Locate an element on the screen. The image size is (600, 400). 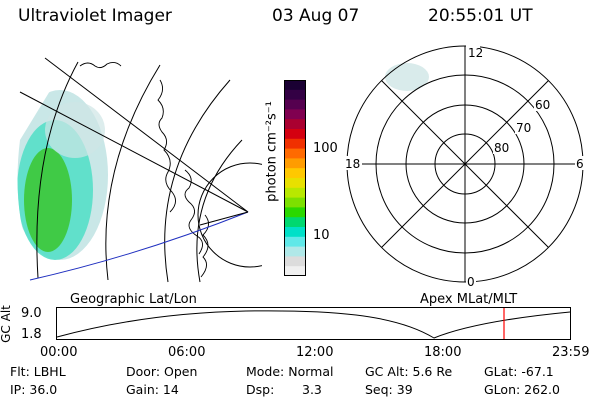
glow-top is located at coordinates (75, 130).